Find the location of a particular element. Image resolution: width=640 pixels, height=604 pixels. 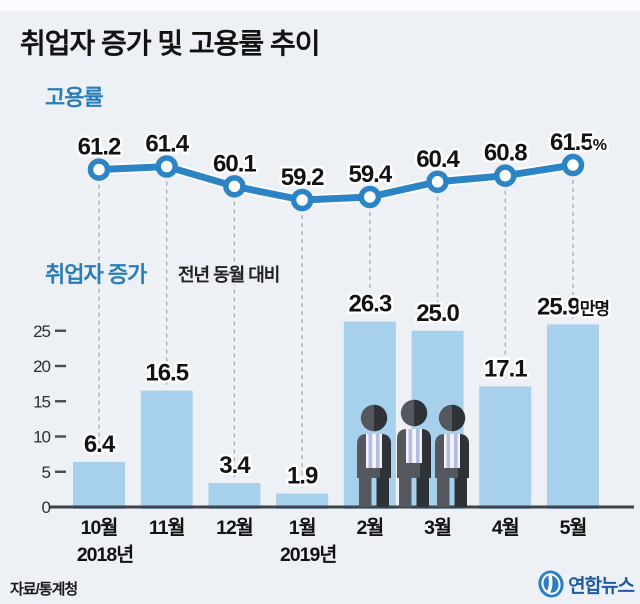

x-axis-label: 1월 is located at coordinates (302, 528).